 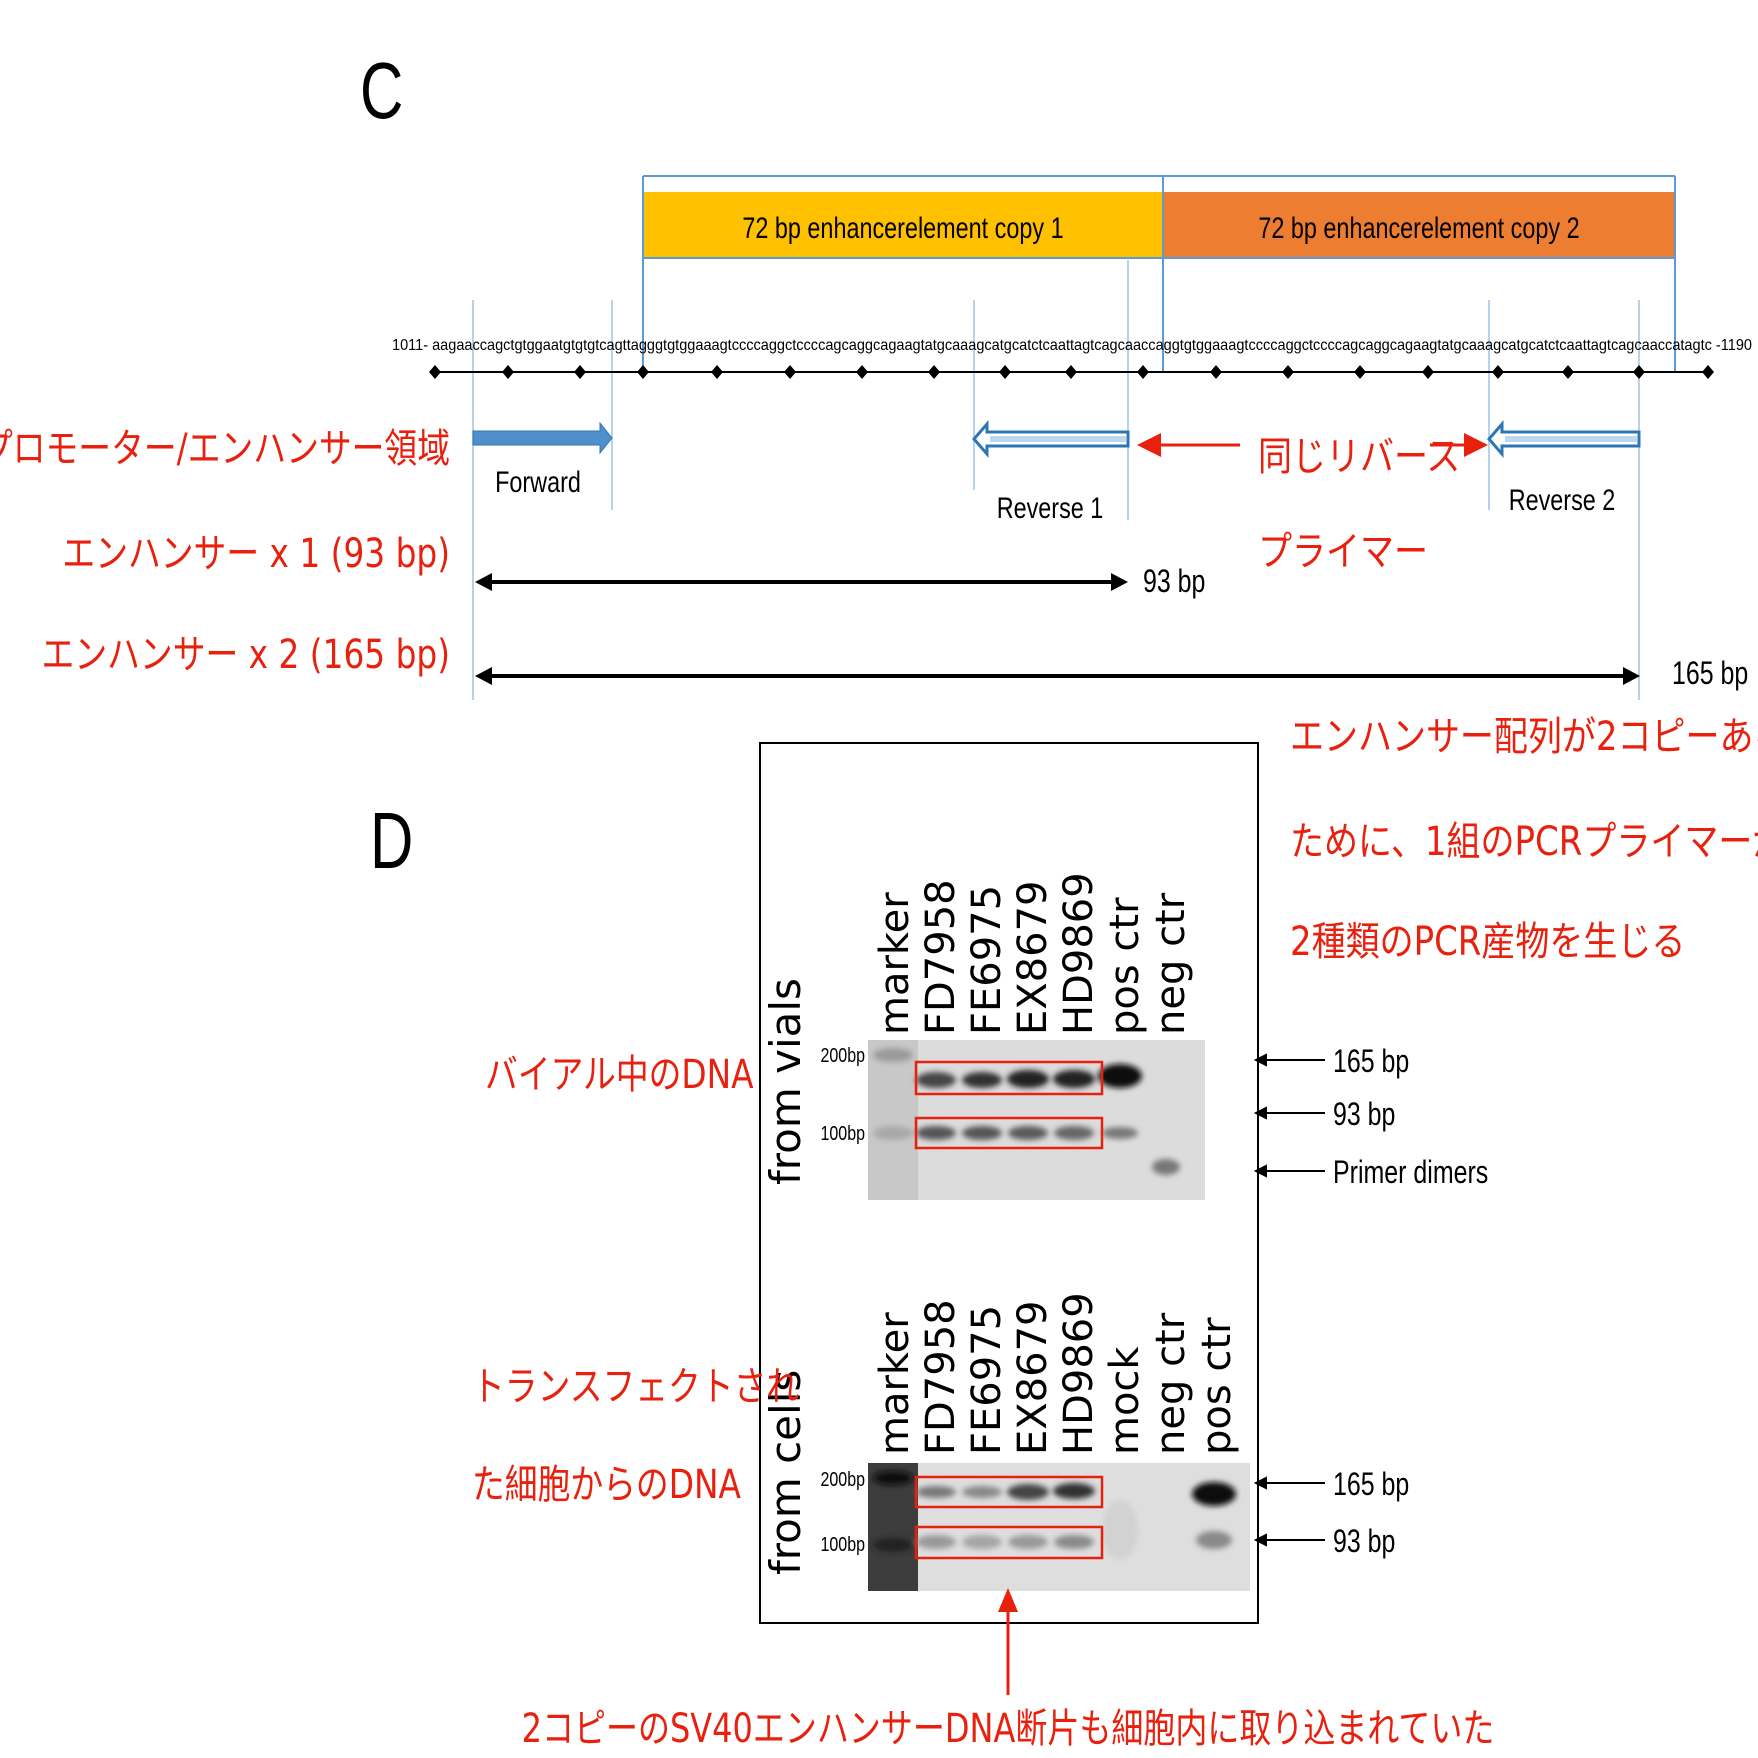 I want to click on same-reverse-text-2: プライマー, so click(x=1343, y=551).